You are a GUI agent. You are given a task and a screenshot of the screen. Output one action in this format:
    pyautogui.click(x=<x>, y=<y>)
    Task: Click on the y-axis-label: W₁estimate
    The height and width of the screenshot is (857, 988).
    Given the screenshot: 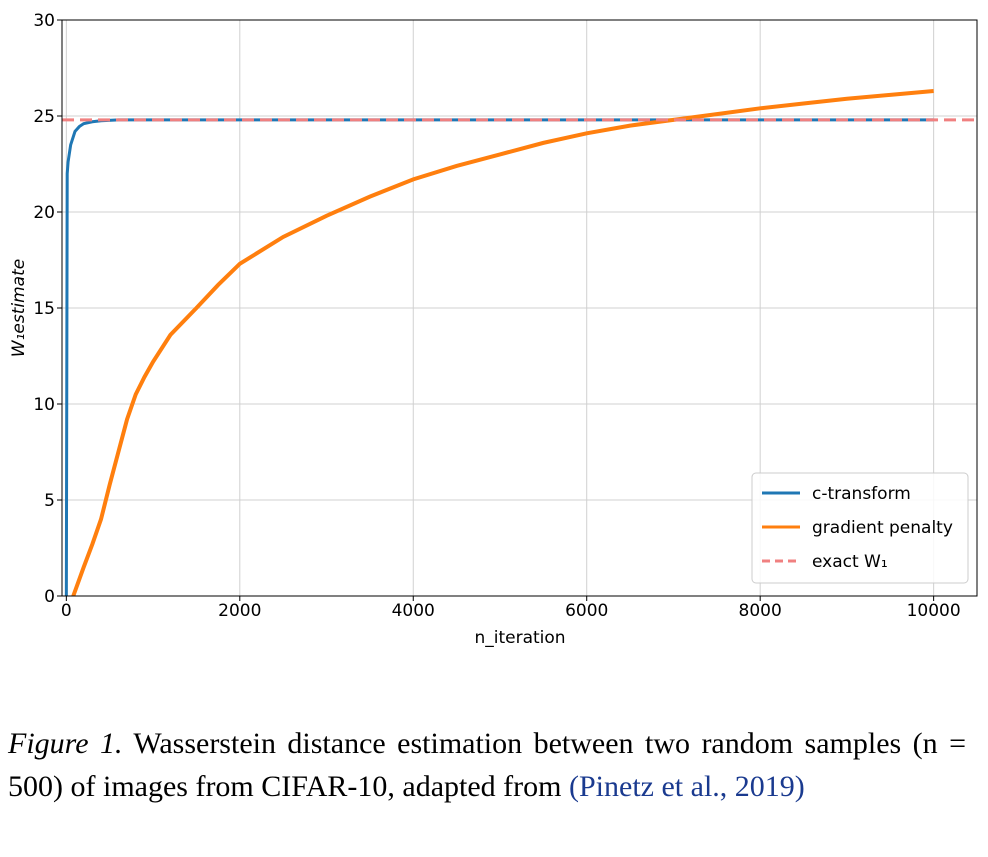 What is the action you would take?
    pyautogui.click(x=19, y=308)
    